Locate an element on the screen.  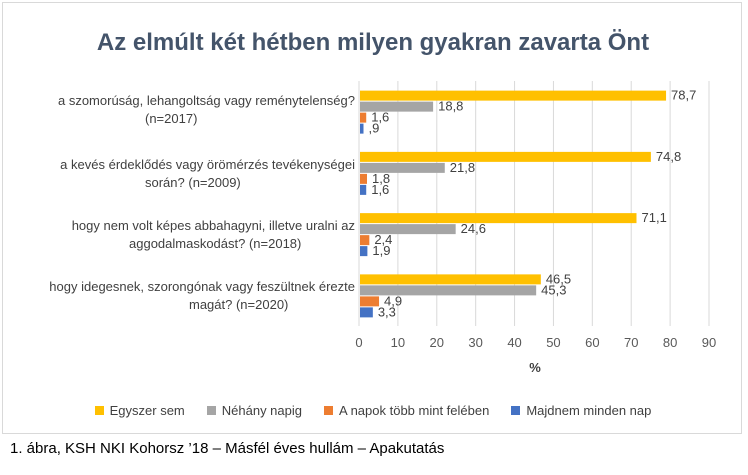
legend-label-3: A napok több mint felében is located at coordinates (414, 410).